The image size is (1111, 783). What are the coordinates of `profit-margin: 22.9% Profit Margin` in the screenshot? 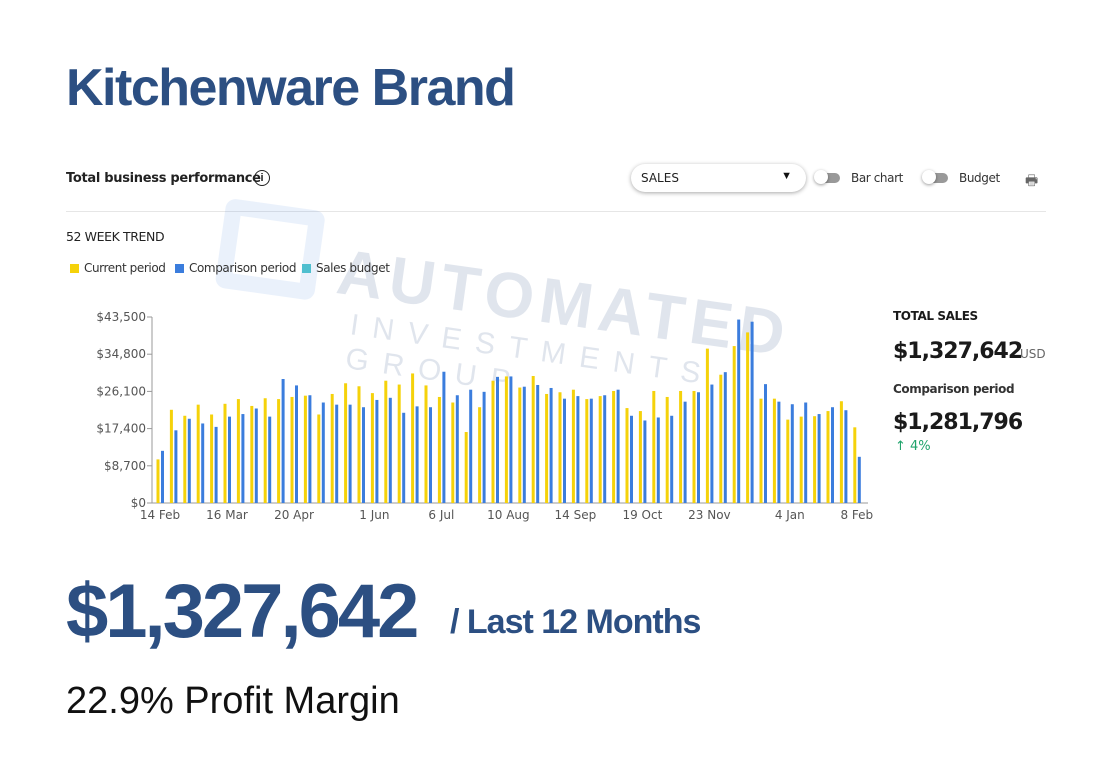 It's located at (233, 701).